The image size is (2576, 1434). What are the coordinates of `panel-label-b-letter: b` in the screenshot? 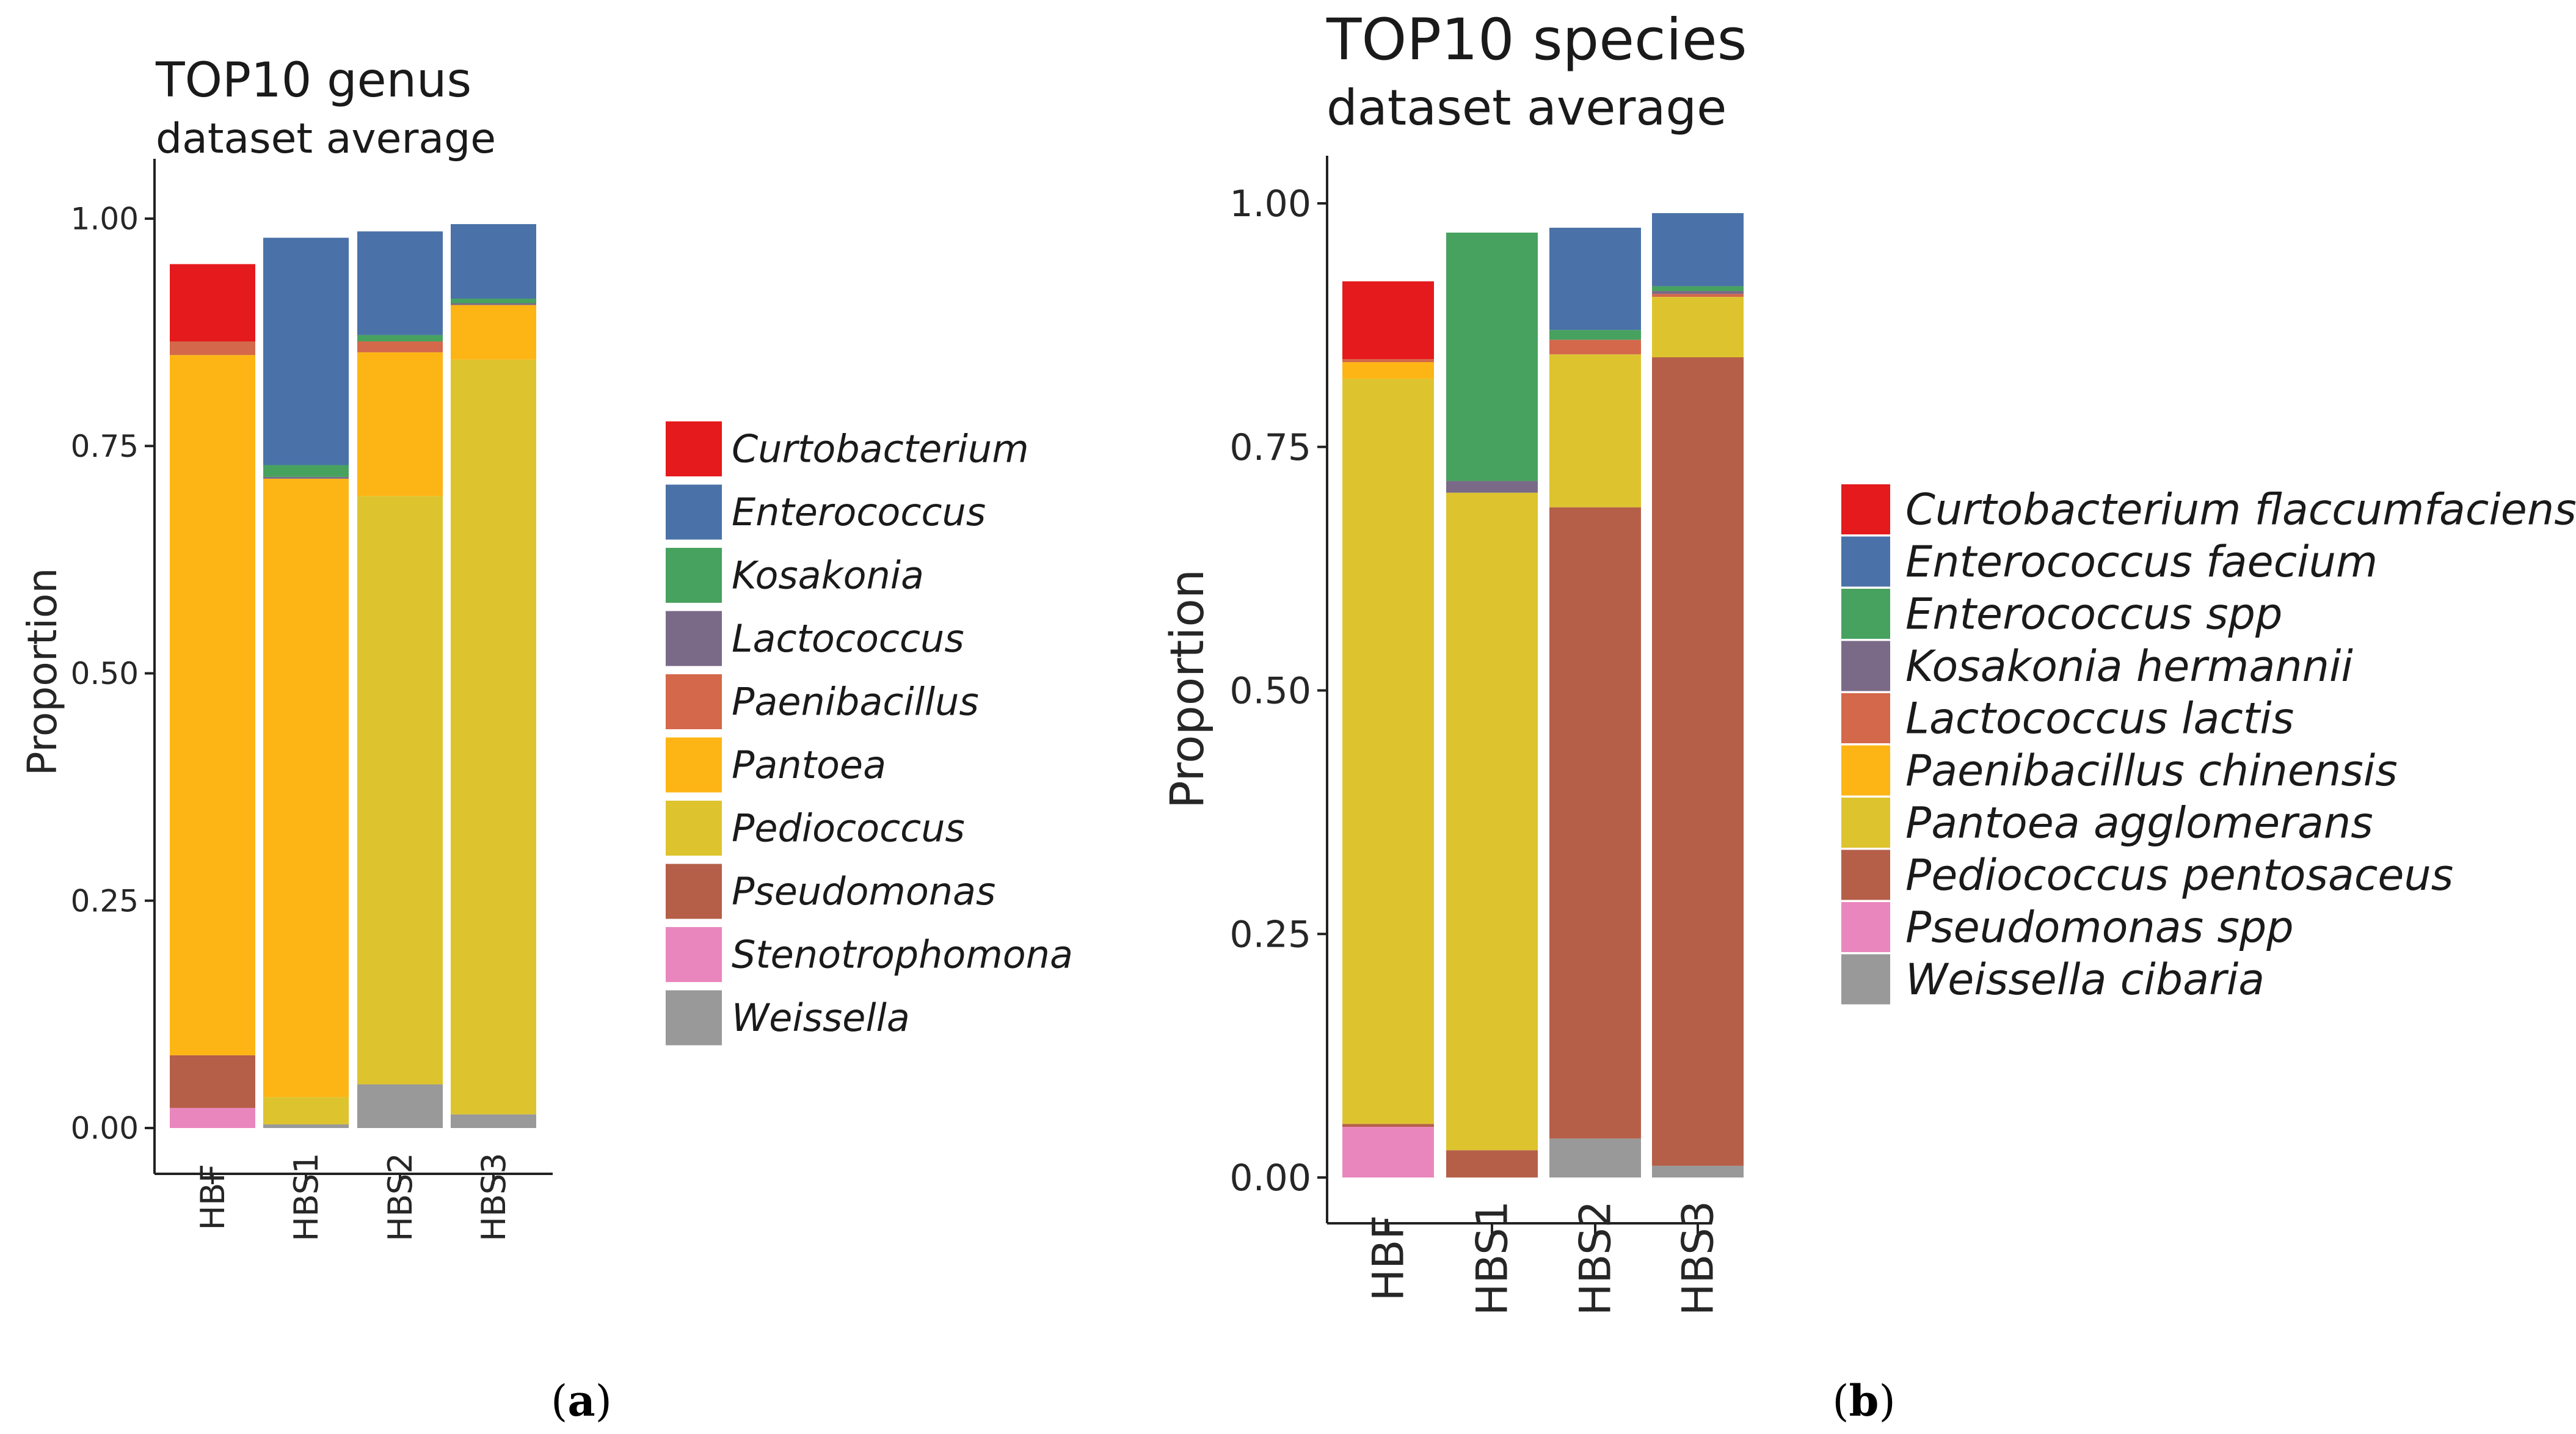 It's located at (1864, 1400).